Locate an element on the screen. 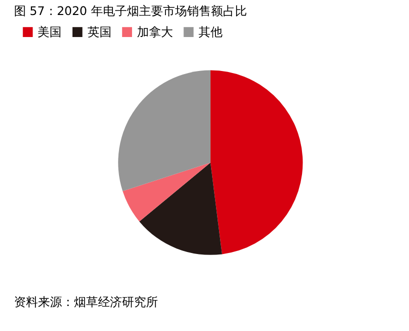  legend-label: 其他 is located at coordinates (210, 32).